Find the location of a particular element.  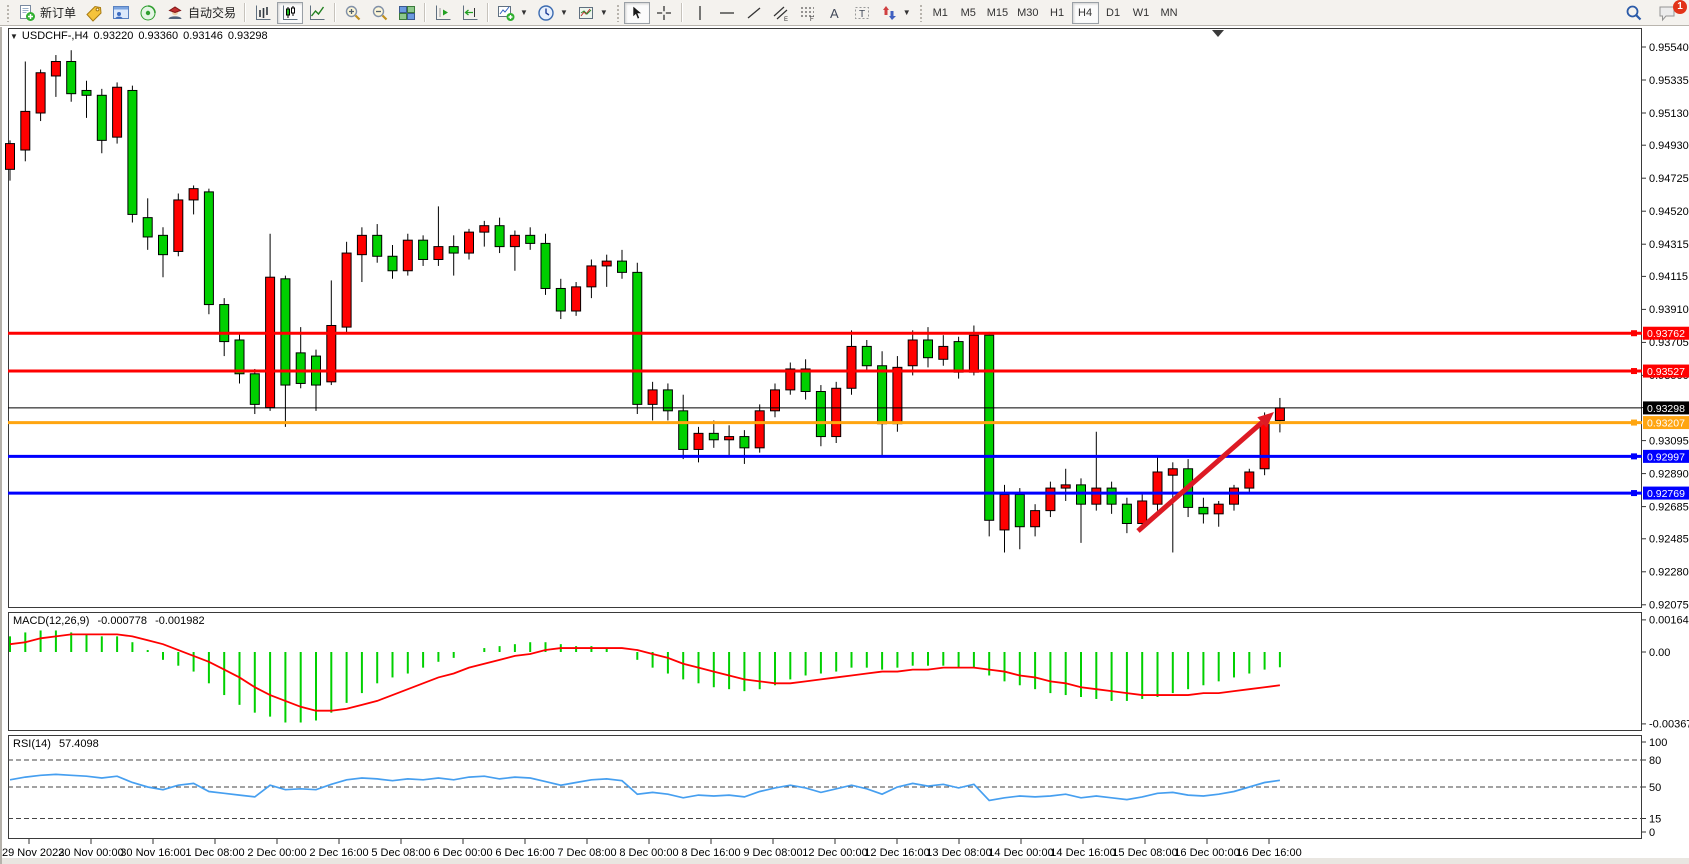

search-button is located at coordinates (1634, 13).